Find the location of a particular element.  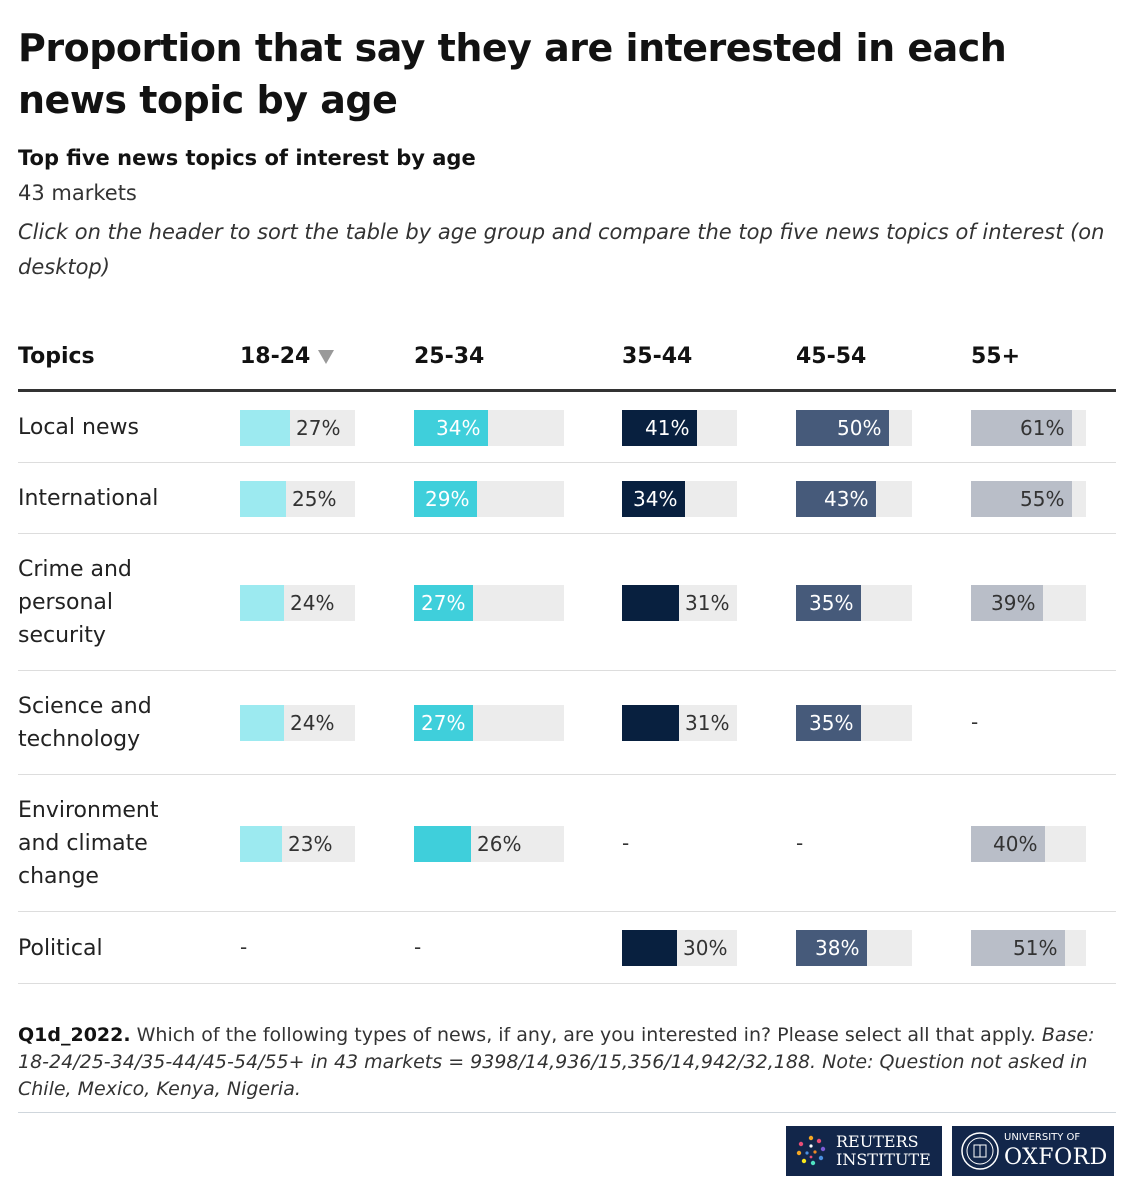

sort-down-icon is located at coordinates (326, 357).